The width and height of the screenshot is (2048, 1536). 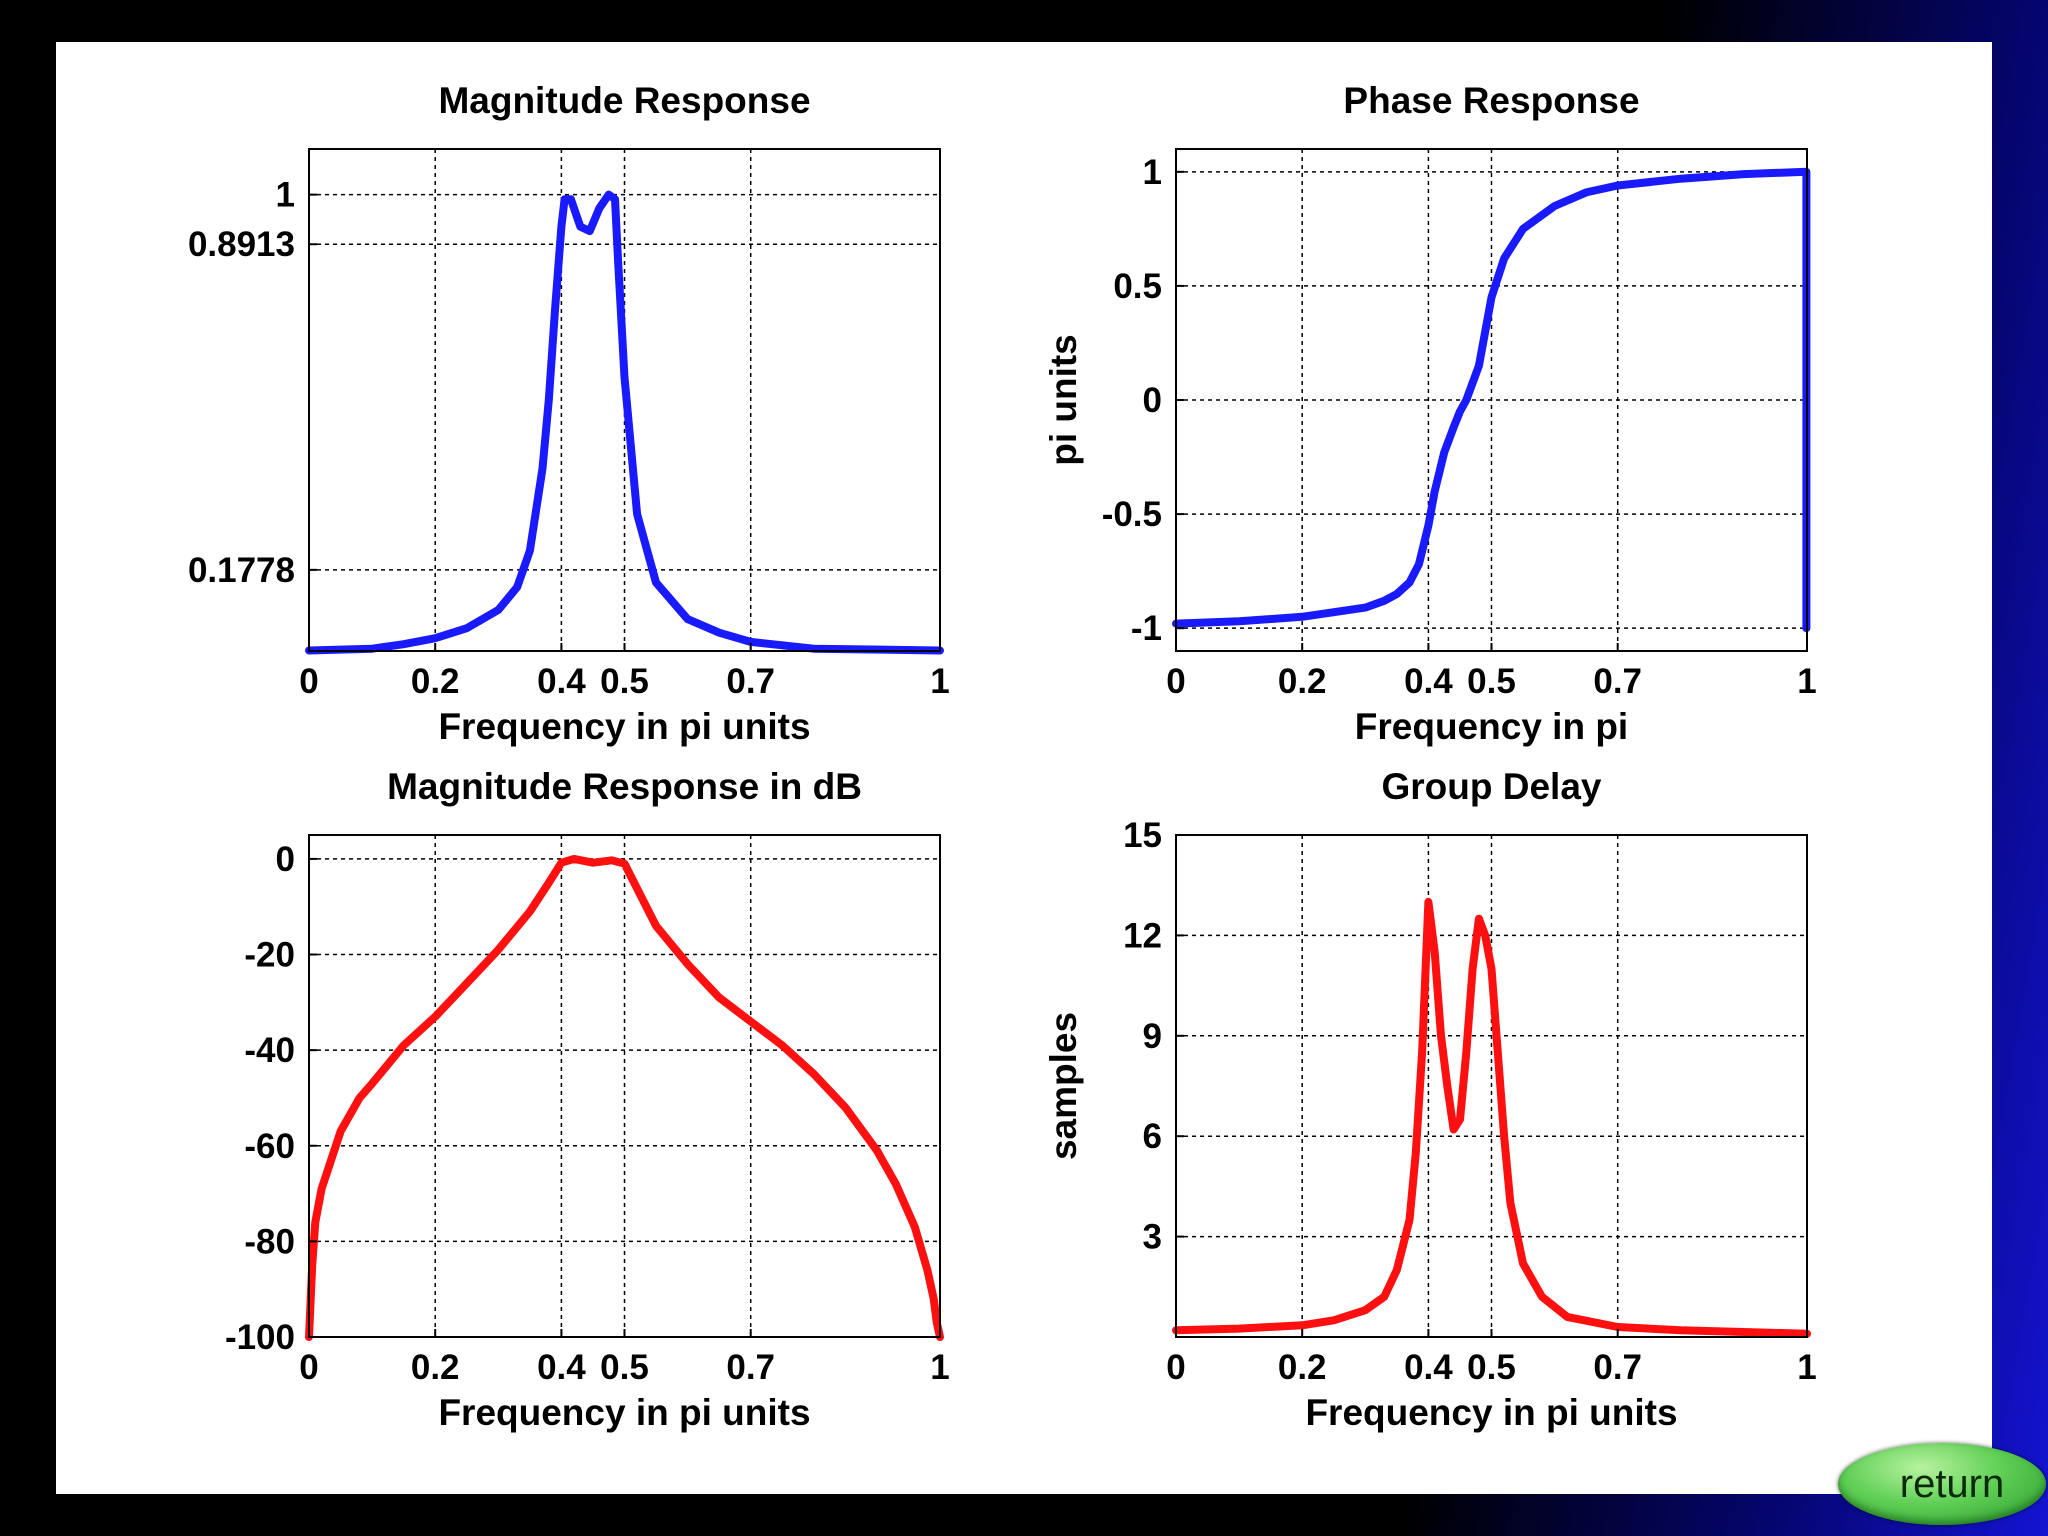 What do you see at coordinates (750, 681) in the screenshot?
I see `magnitude-x-tick-label: 0.7` at bounding box center [750, 681].